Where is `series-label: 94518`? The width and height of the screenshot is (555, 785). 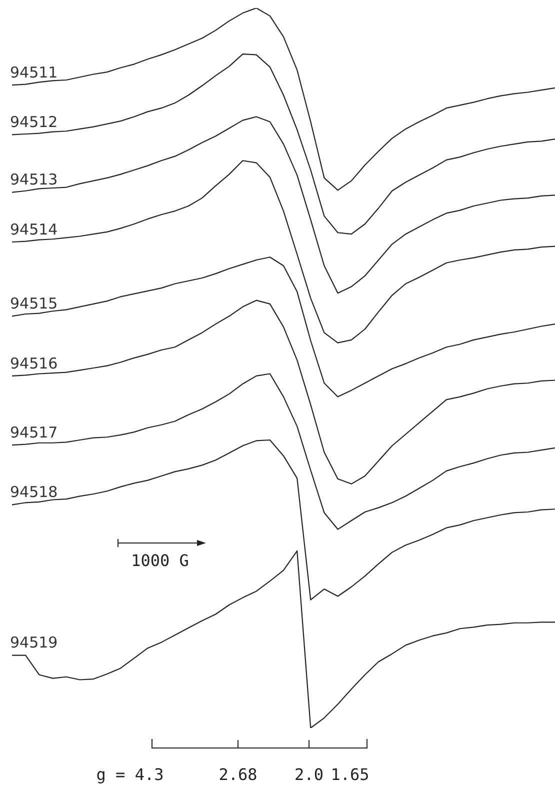
series-label: 94518 is located at coordinates (34, 492).